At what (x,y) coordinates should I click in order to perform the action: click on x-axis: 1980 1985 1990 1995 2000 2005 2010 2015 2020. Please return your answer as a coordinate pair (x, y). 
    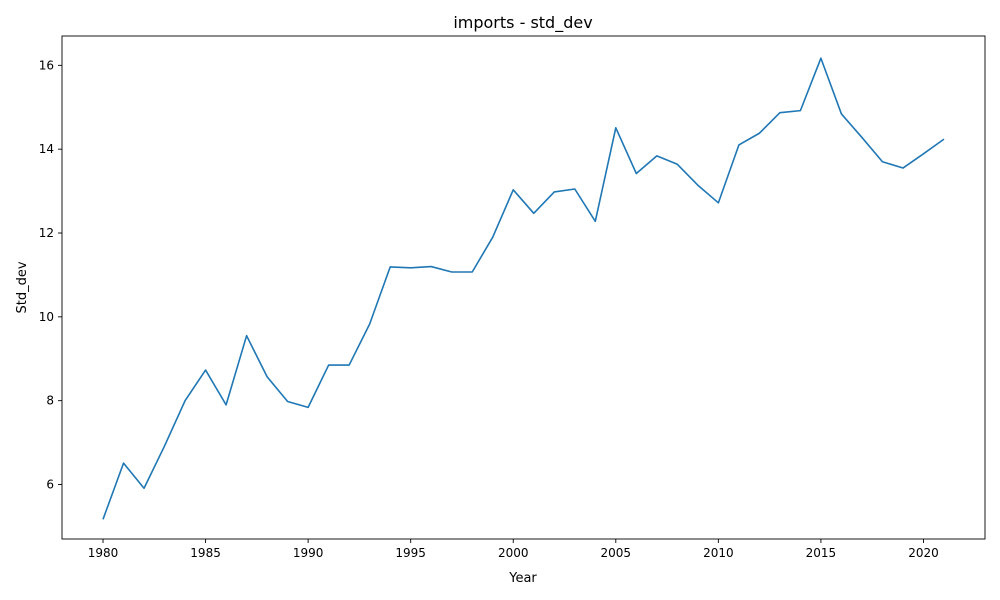
    Looking at the image, I should click on (513, 549).